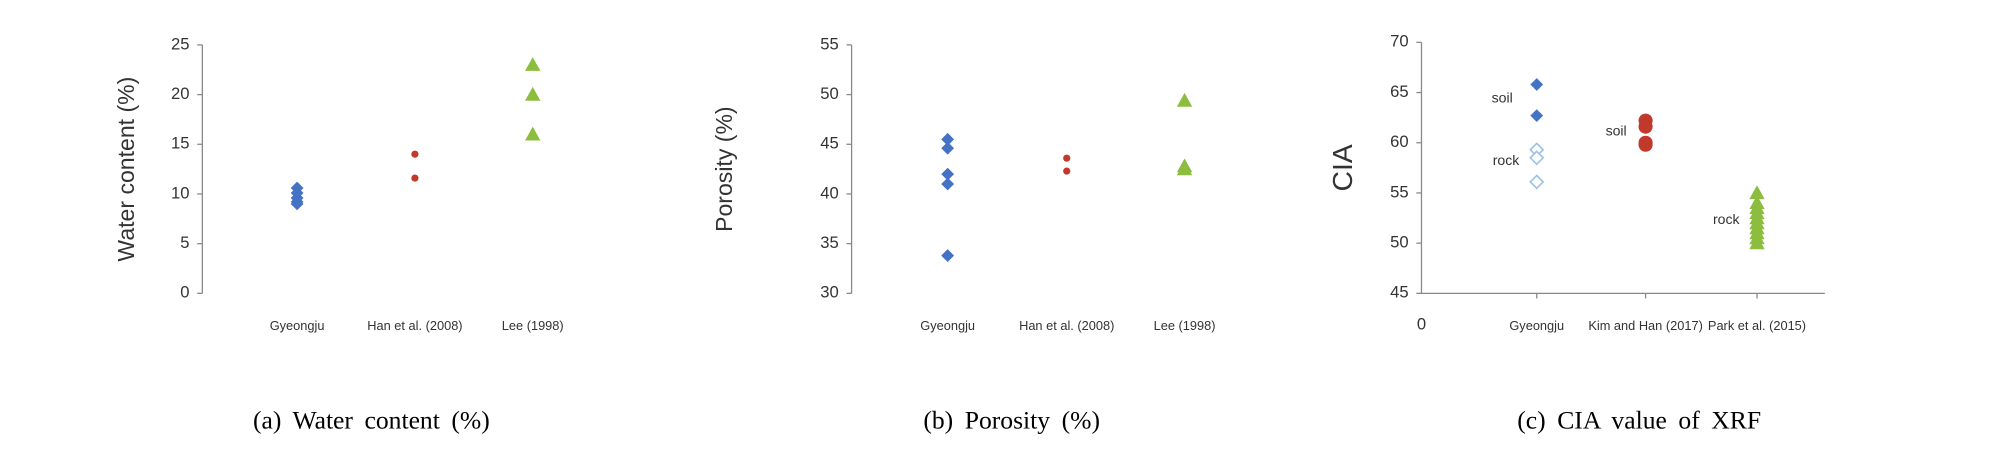  Describe the element at coordinates (184, 292) in the screenshot. I see `y-tick-label: 0` at that location.